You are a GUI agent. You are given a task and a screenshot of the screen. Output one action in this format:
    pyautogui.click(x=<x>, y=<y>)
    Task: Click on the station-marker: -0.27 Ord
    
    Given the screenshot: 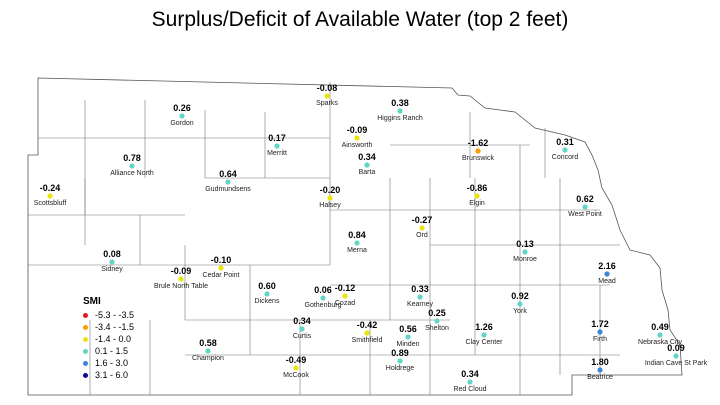 What is the action you would take?
    pyautogui.click(x=422, y=227)
    